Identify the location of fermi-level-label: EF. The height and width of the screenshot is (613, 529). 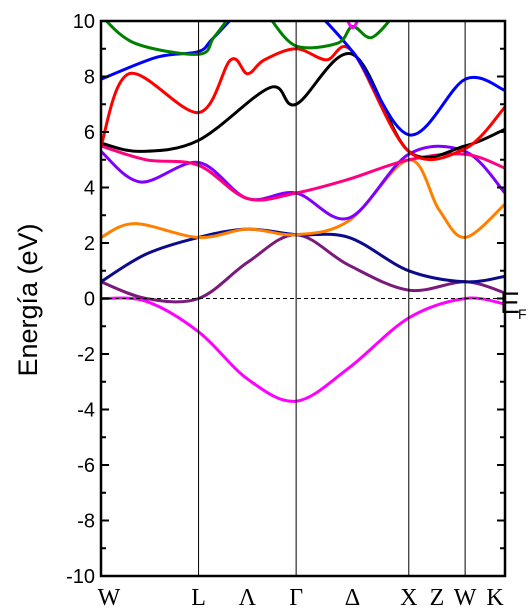
(513, 304).